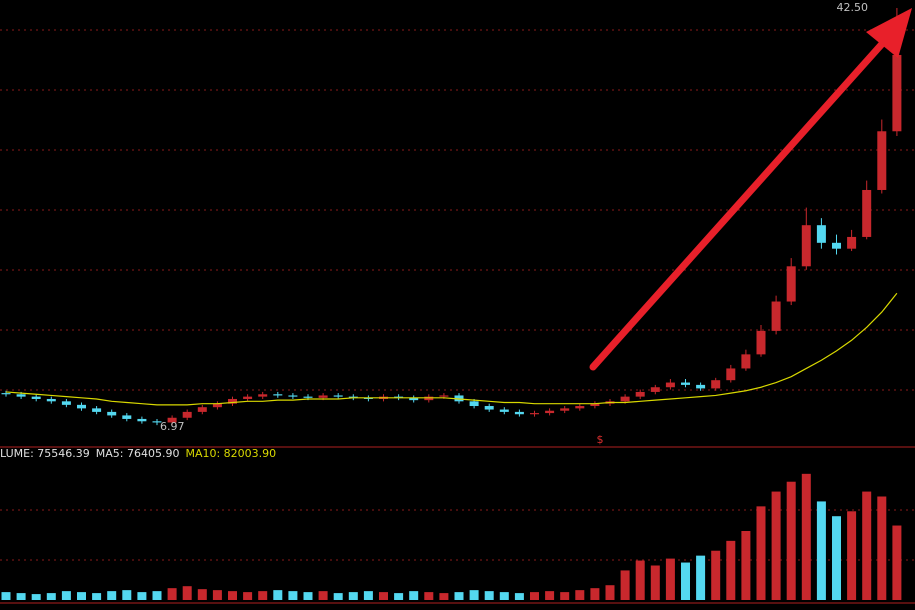 The height and width of the screenshot is (610, 915). Describe the element at coordinates (172, 426) in the screenshot. I see `min-label: 6.97` at that location.